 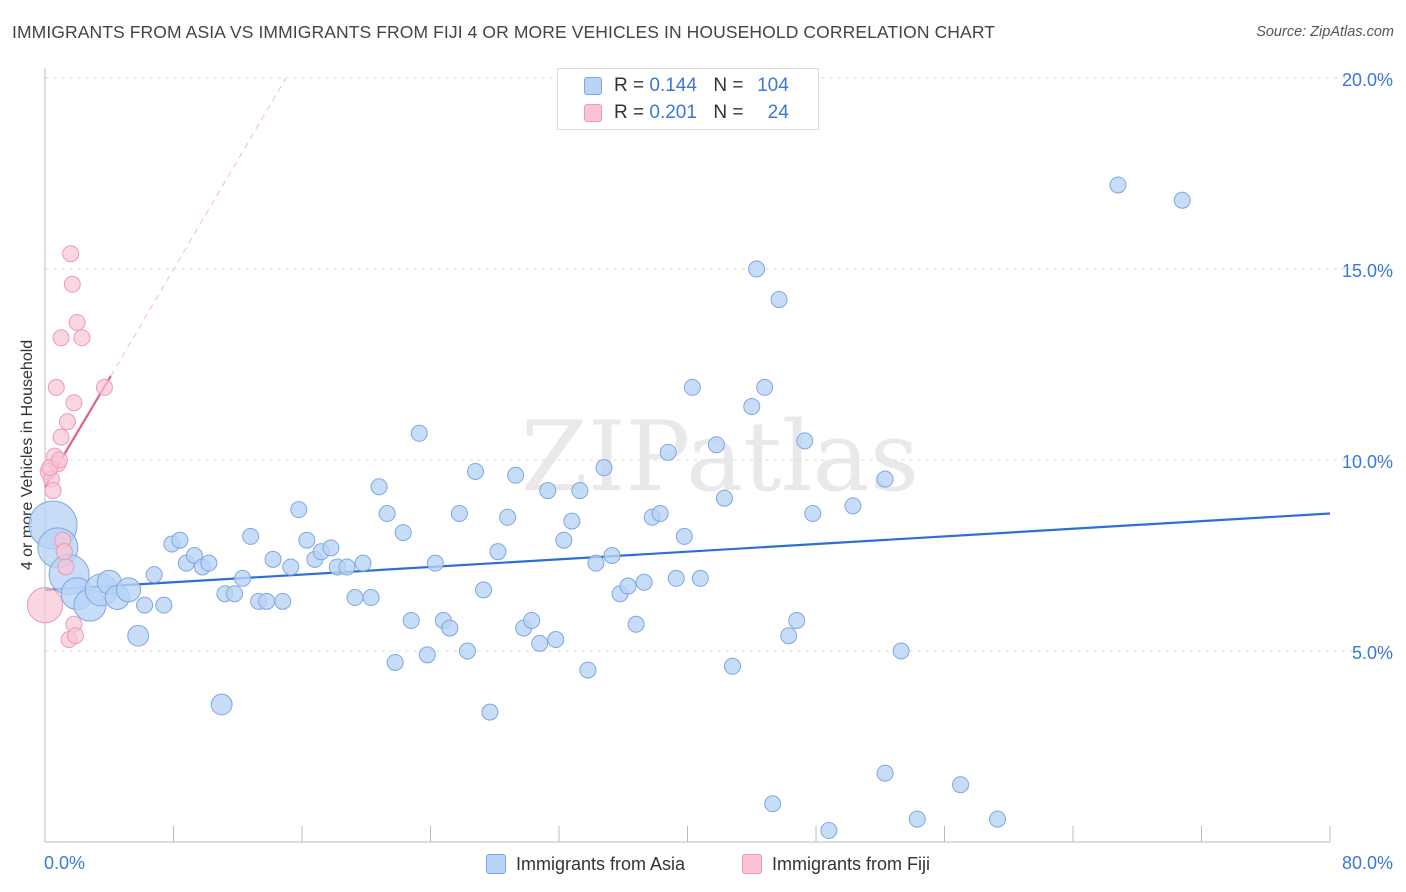 What do you see at coordinates (851, 863) in the screenshot?
I see `fiji-legend-label: Immigrants from Fiji` at bounding box center [851, 863].